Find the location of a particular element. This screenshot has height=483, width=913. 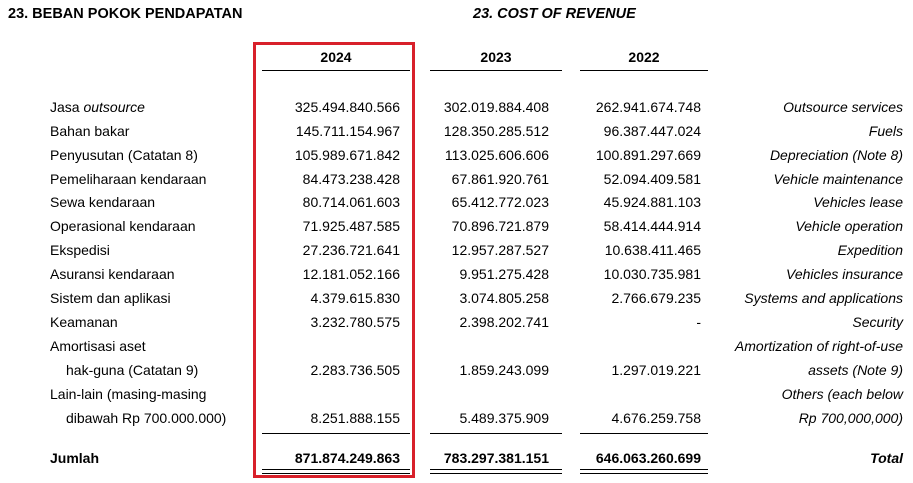

cell-2023: 5.489.375.909 is located at coordinates (504, 418).